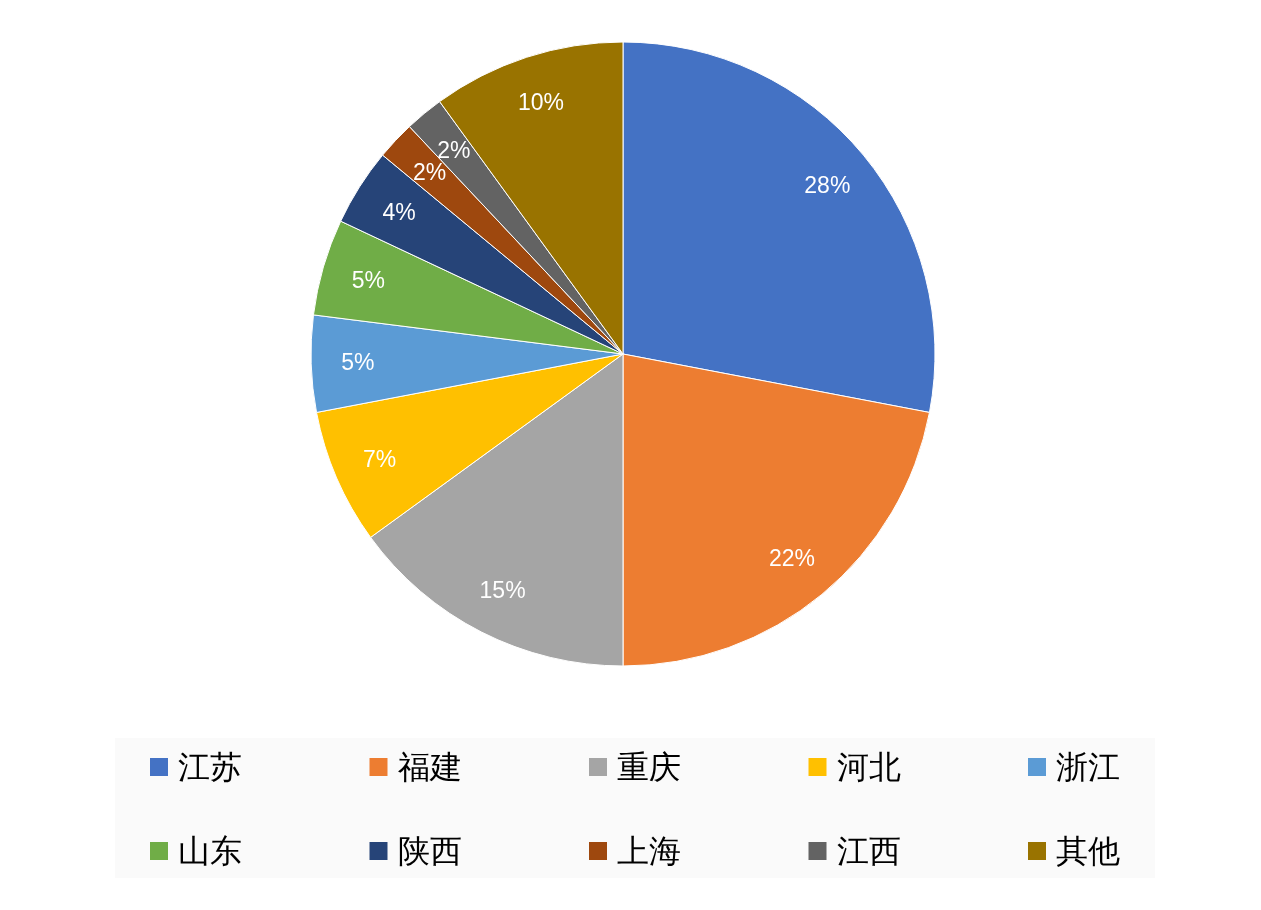 This screenshot has height=910, width=1261. Describe the element at coordinates (1088, 767) in the screenshot. I see `legend-label: 浙江` at that location.